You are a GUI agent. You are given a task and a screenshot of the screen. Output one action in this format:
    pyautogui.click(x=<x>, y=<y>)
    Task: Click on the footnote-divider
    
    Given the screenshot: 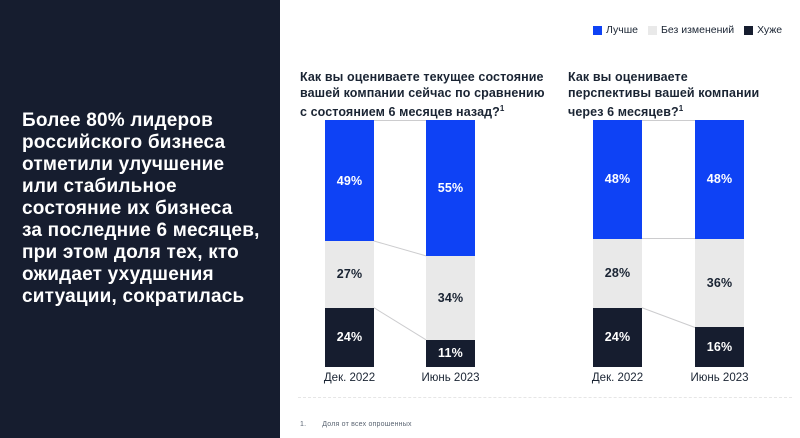 What is the action you would take?
    pyautogui.click(x=545, y=397)
    